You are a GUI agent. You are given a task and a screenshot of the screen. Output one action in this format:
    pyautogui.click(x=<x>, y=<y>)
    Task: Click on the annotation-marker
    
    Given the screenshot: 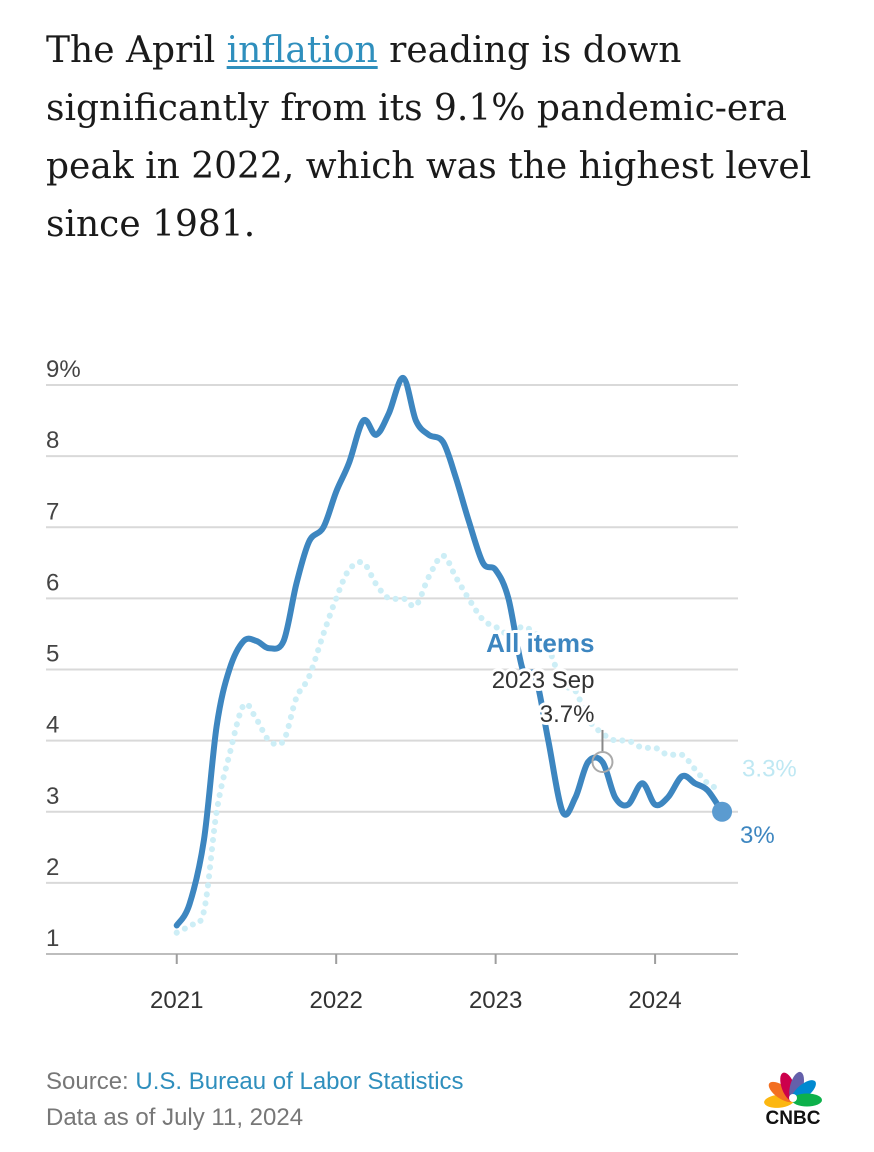 What is the action you would take?
    pyautogui.click(x=602, y=761)
    